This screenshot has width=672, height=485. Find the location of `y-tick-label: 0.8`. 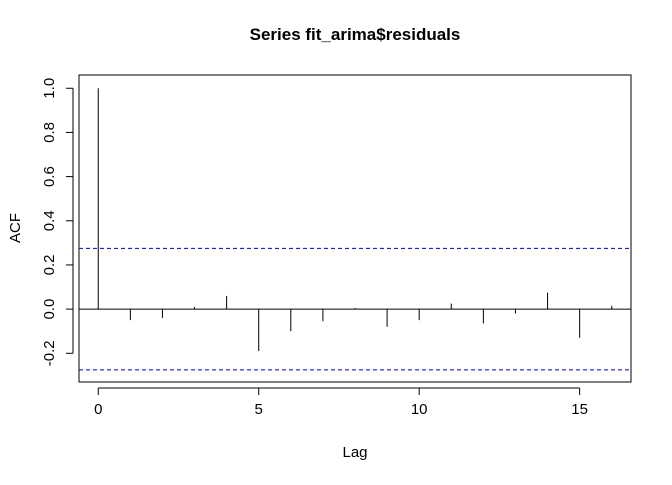

y-tick-label: 0.8 is located at coordinates (49, 132).